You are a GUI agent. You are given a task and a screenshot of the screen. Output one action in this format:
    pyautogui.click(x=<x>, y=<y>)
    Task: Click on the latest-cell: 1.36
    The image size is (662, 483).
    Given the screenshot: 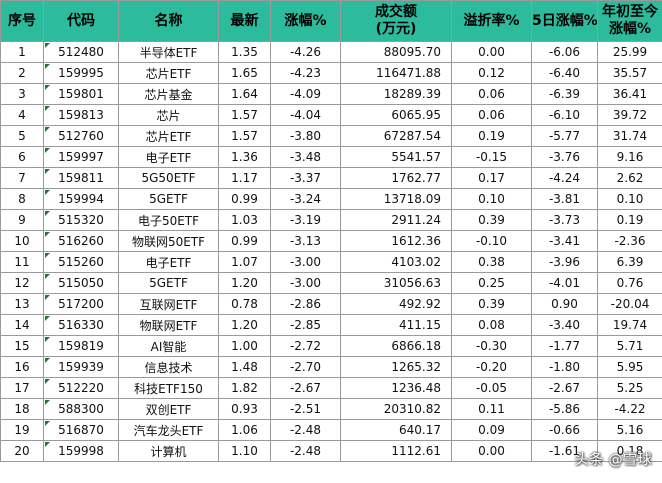 What is the action you would take?
    pyautogui.click(x=244, y=157)
    